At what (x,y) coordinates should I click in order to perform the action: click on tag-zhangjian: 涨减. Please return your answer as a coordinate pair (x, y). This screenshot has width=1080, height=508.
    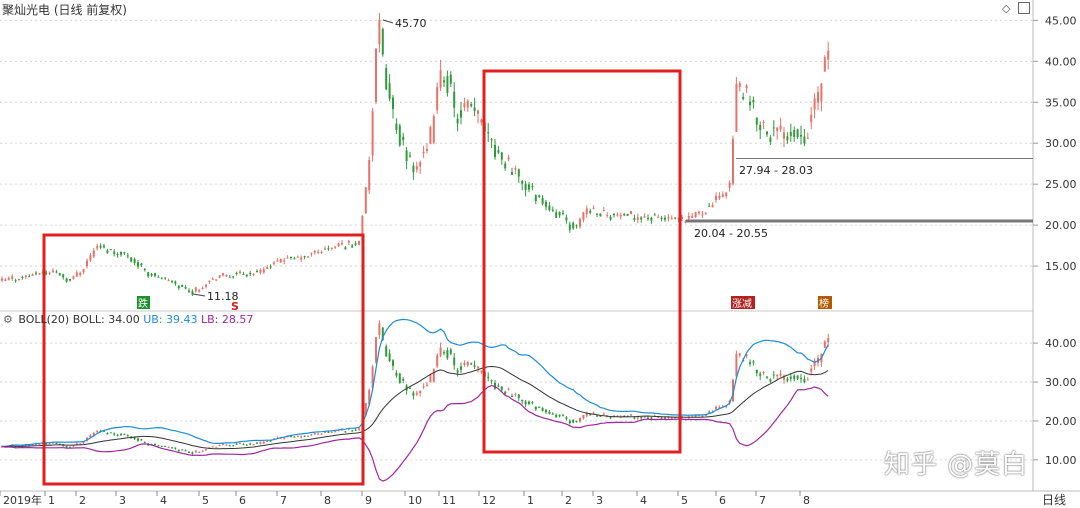
    Looking at the image, I should click on (743, 303).